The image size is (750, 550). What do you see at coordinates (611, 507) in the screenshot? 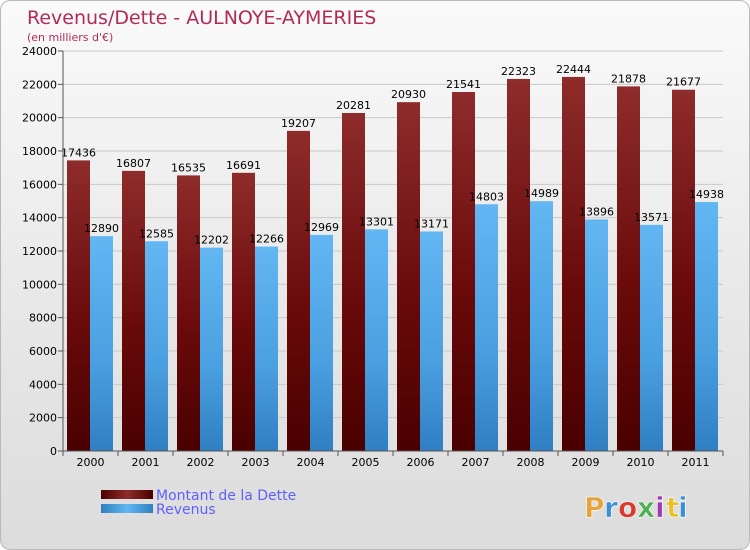
I see `logo-letter: r` at bounding box center [611, 507].